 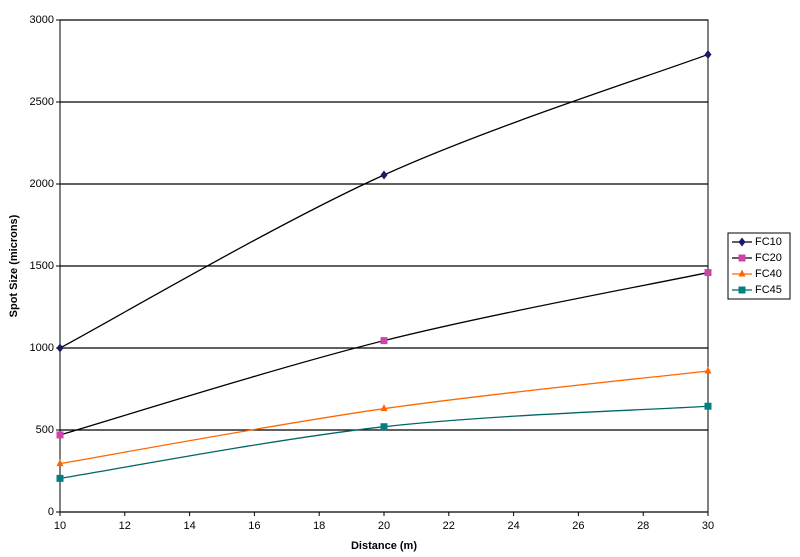 What do you see at coordinates (189, 526) in the screenshot?
I see `x-tick-label: 14` at bounding box center [189, 526].